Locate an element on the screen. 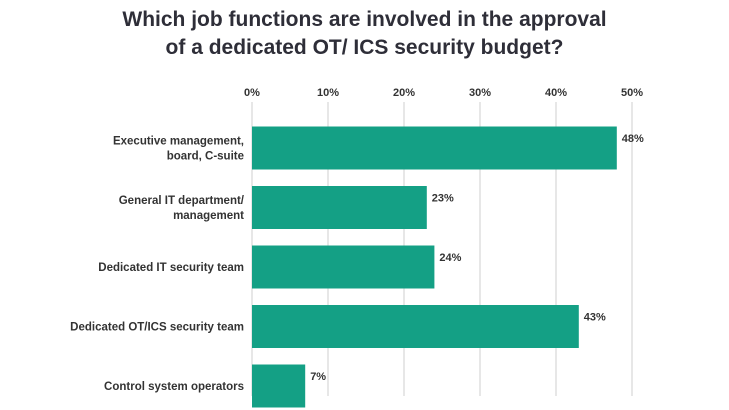  x-tick-label: 0% is located at coordinates (252, 93).